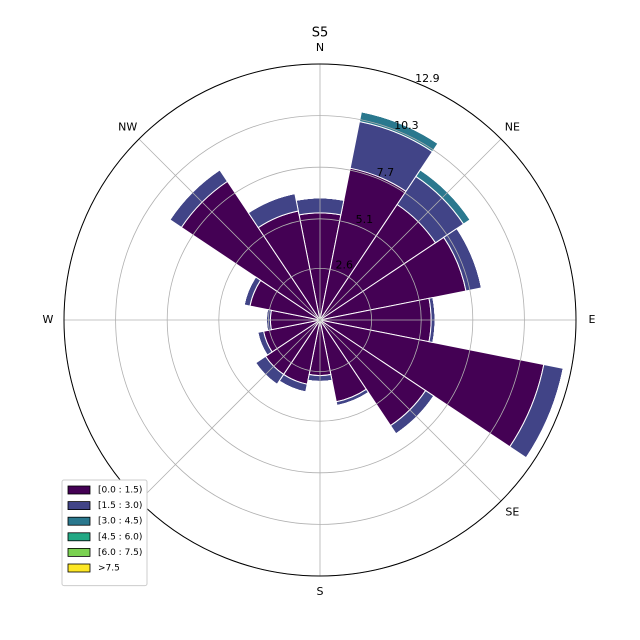 Image resolution: width=640 pixels, height=640 pixels. What do you see at coordinates (127, 127) in the screenshot?
I see `direction-label: NW` at bounding box center [127, 127].